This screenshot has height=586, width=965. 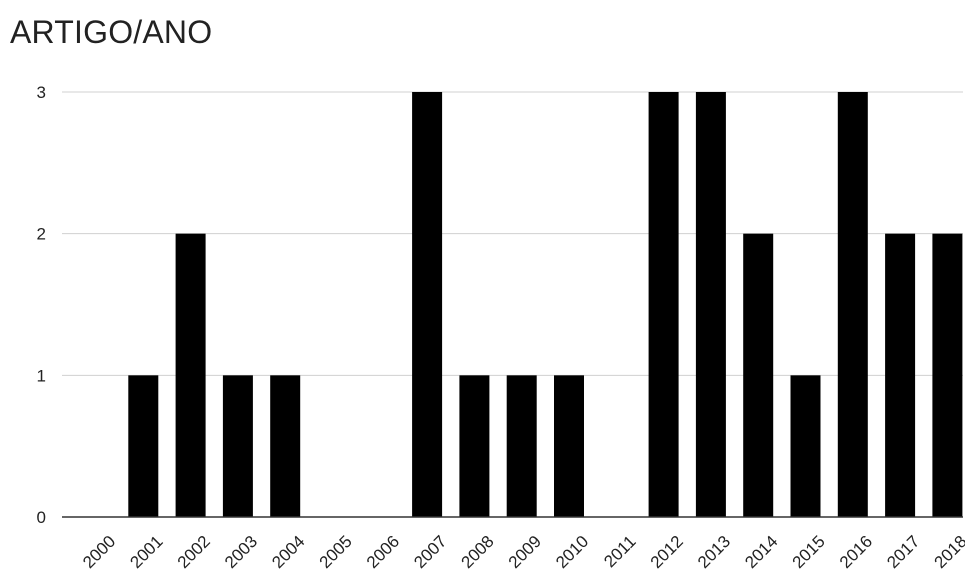 I want to click on x-tick-label: 2012, so click(x=667, y=552).